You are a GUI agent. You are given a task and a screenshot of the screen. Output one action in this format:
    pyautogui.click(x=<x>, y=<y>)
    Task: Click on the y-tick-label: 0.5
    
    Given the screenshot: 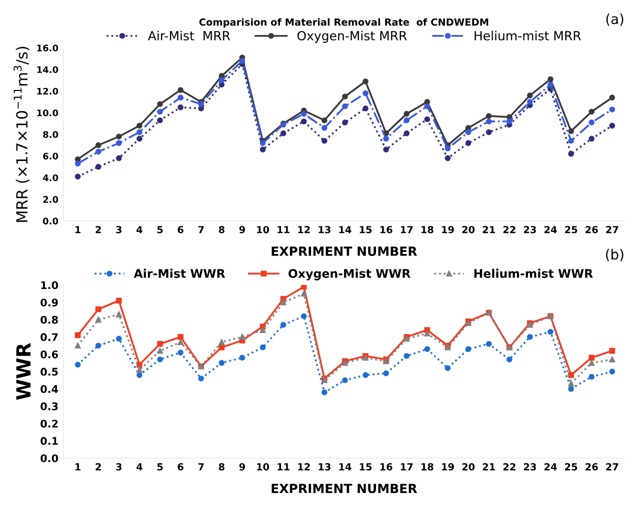 What is the action you would take?
    pyautogui.click(x=49, y=372)
    